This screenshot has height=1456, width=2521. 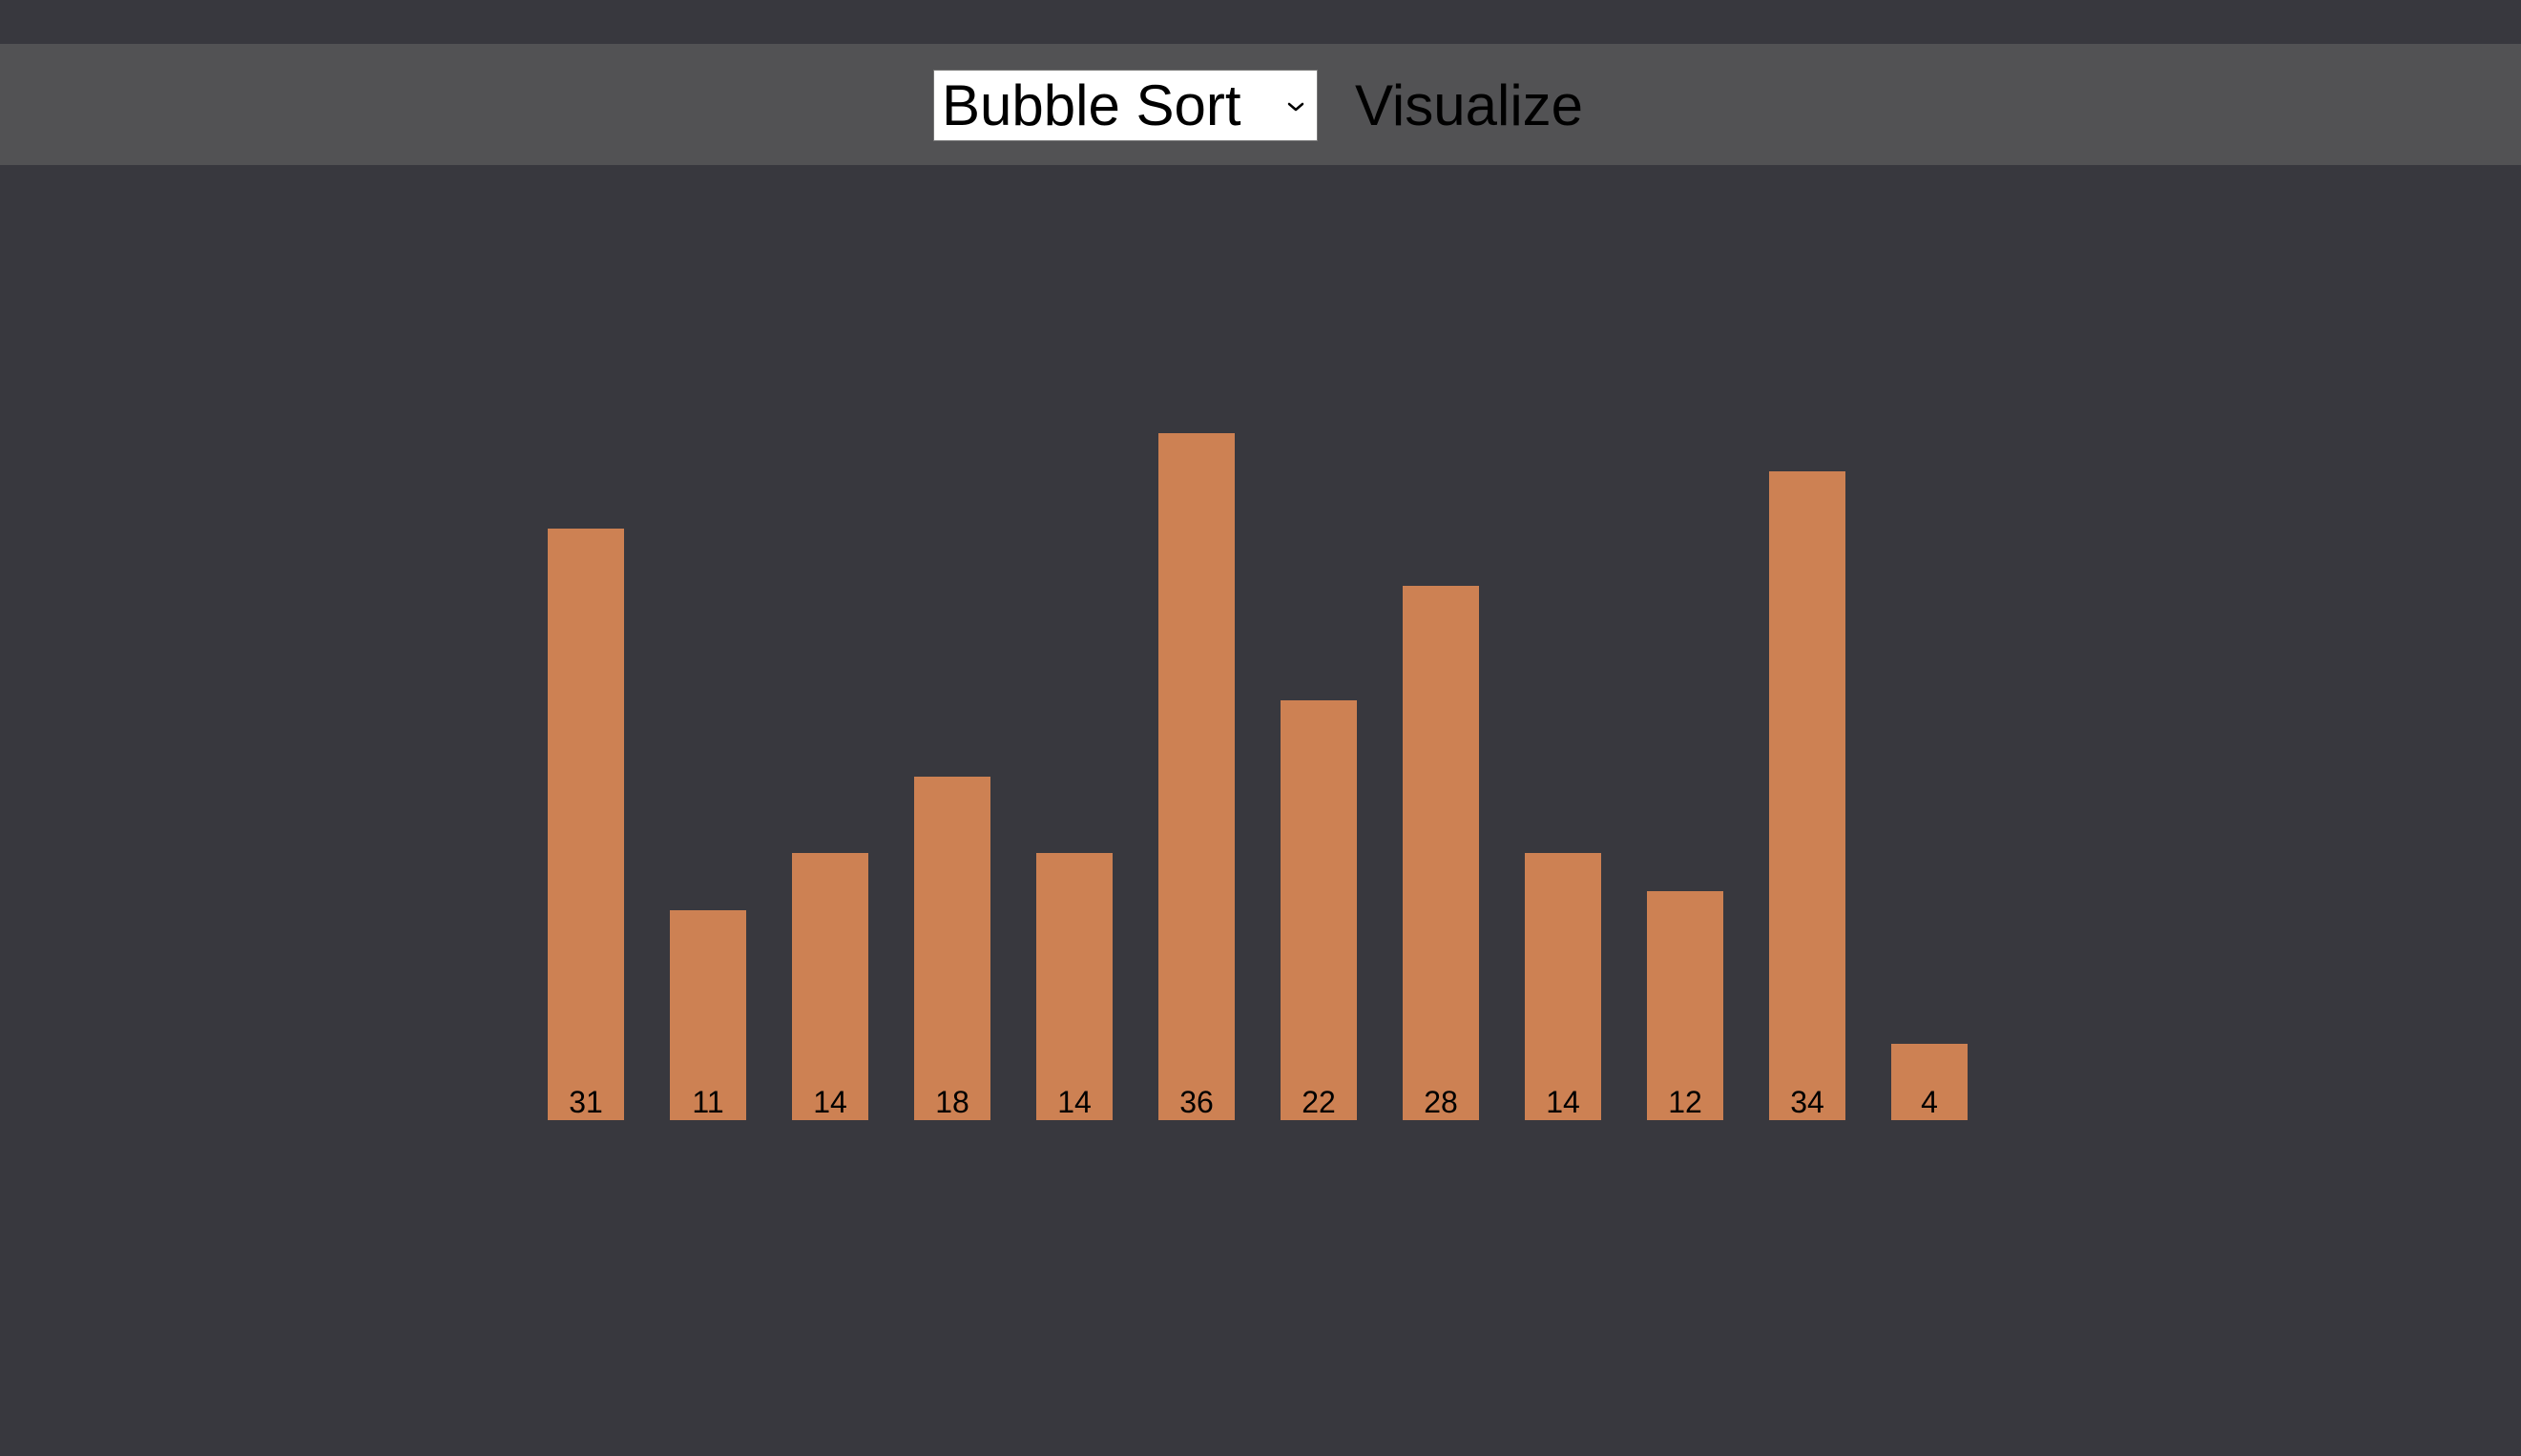 I want to click on bar-value-label: 31, so click(x=586, y=1102).